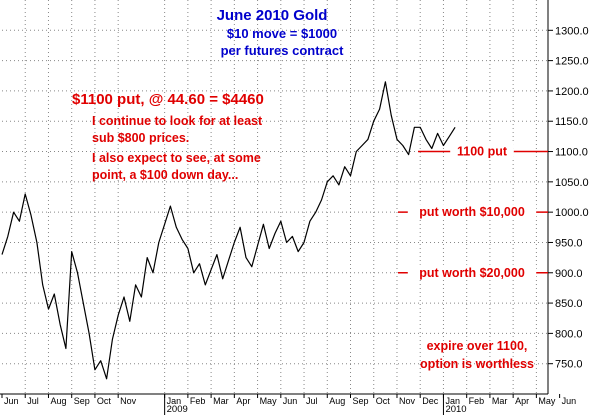  I want to click on annotation-label: put worth $20,000, so click(472, 273).